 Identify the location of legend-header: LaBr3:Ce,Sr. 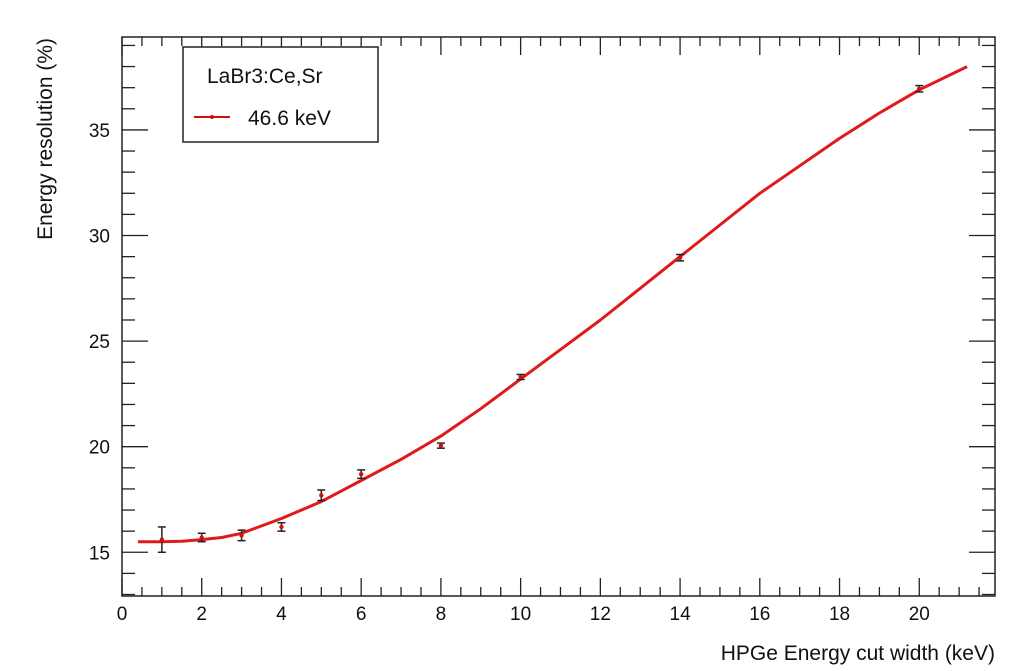
(265, 76).